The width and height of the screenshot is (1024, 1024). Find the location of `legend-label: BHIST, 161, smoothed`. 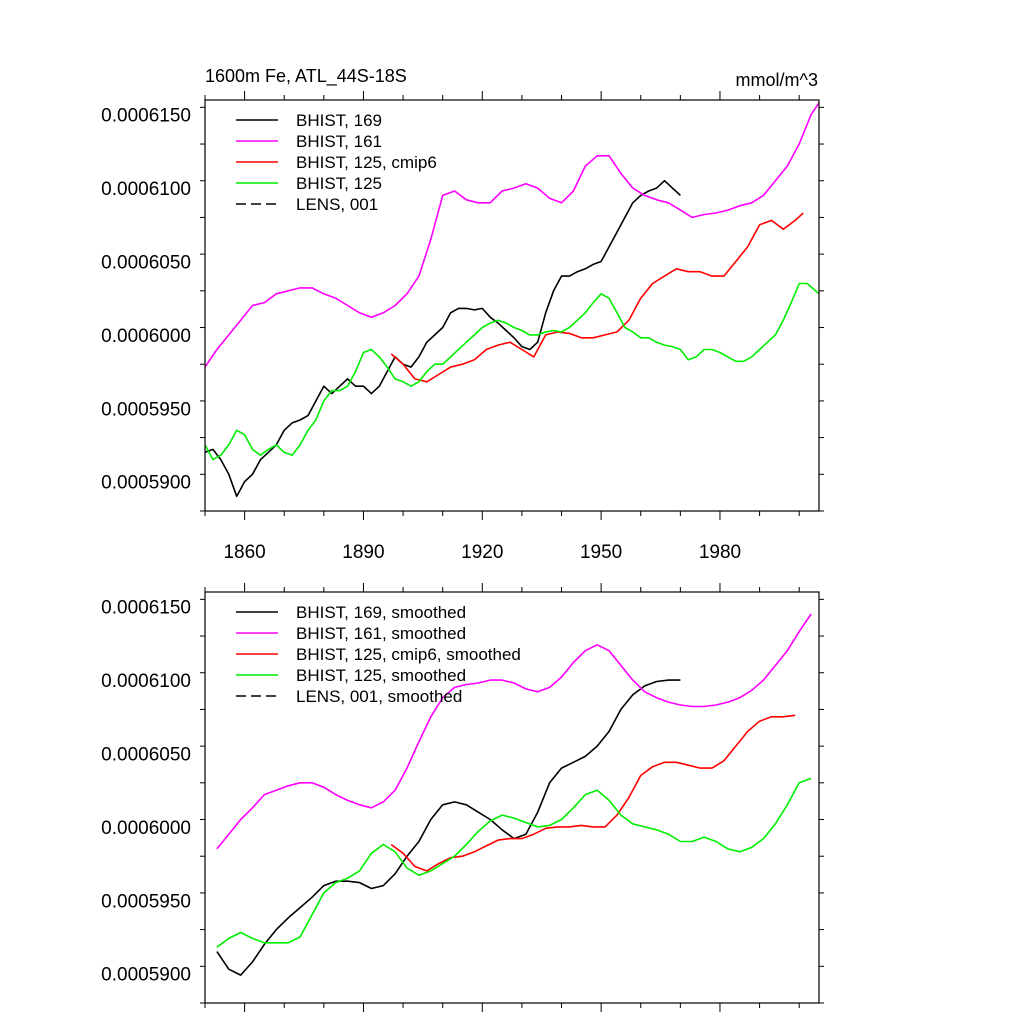

legend-label: BHIST, 161, smoothed is located at coordinates (381, 633).